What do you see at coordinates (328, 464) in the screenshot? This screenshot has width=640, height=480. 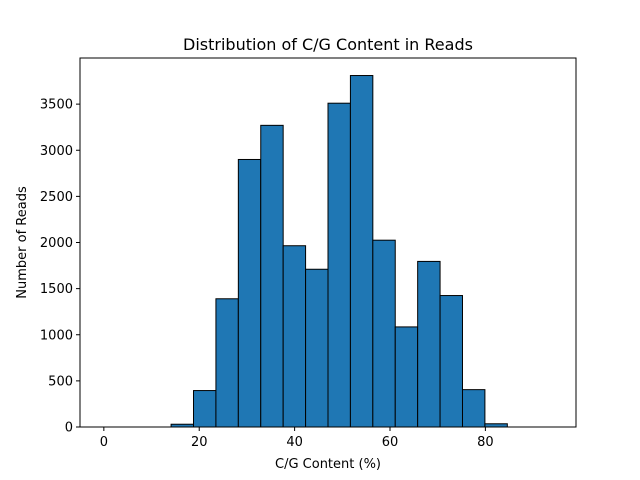 I see `x-axis-label: C/G Content (%)` at bounding box center [328, 464].